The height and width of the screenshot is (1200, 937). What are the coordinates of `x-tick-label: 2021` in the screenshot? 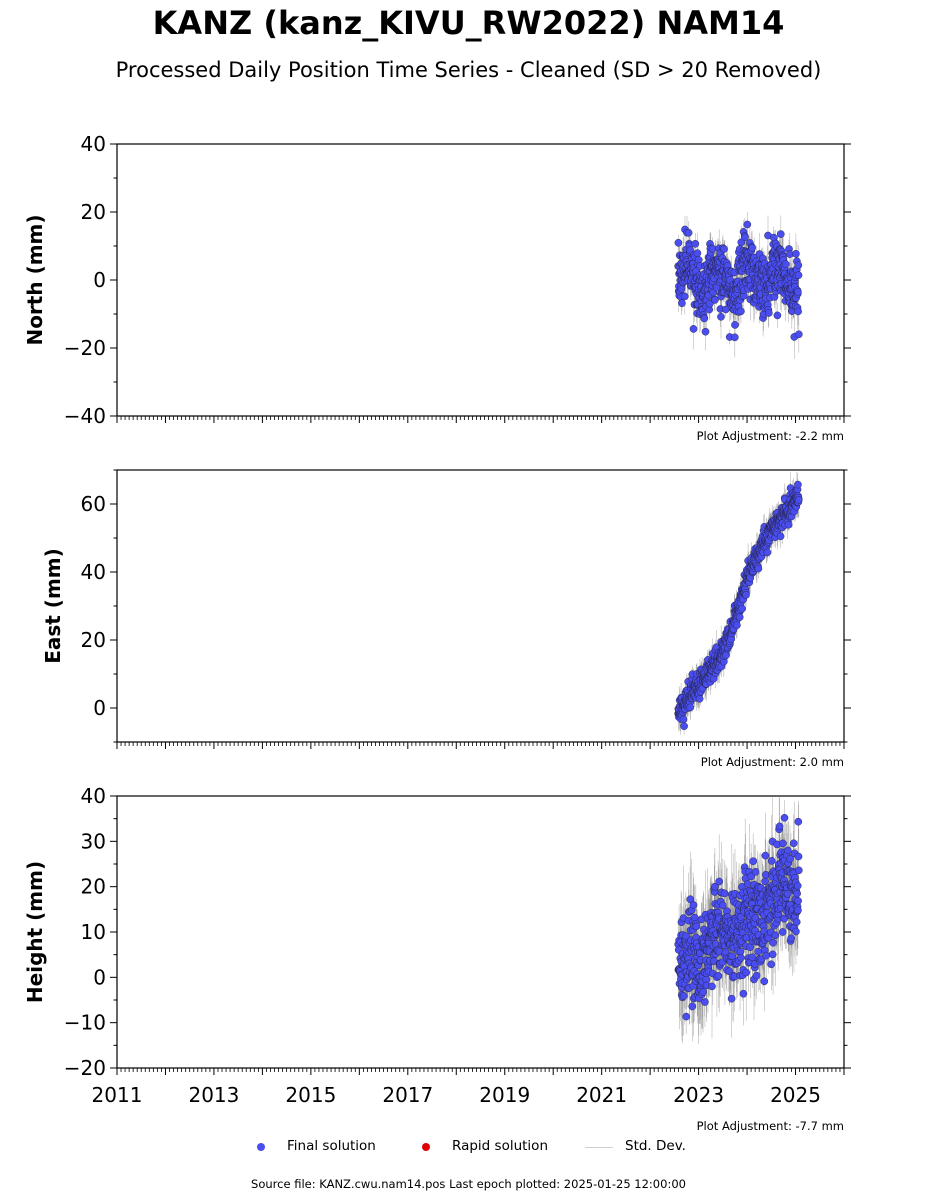 It's located at (601, 1095).